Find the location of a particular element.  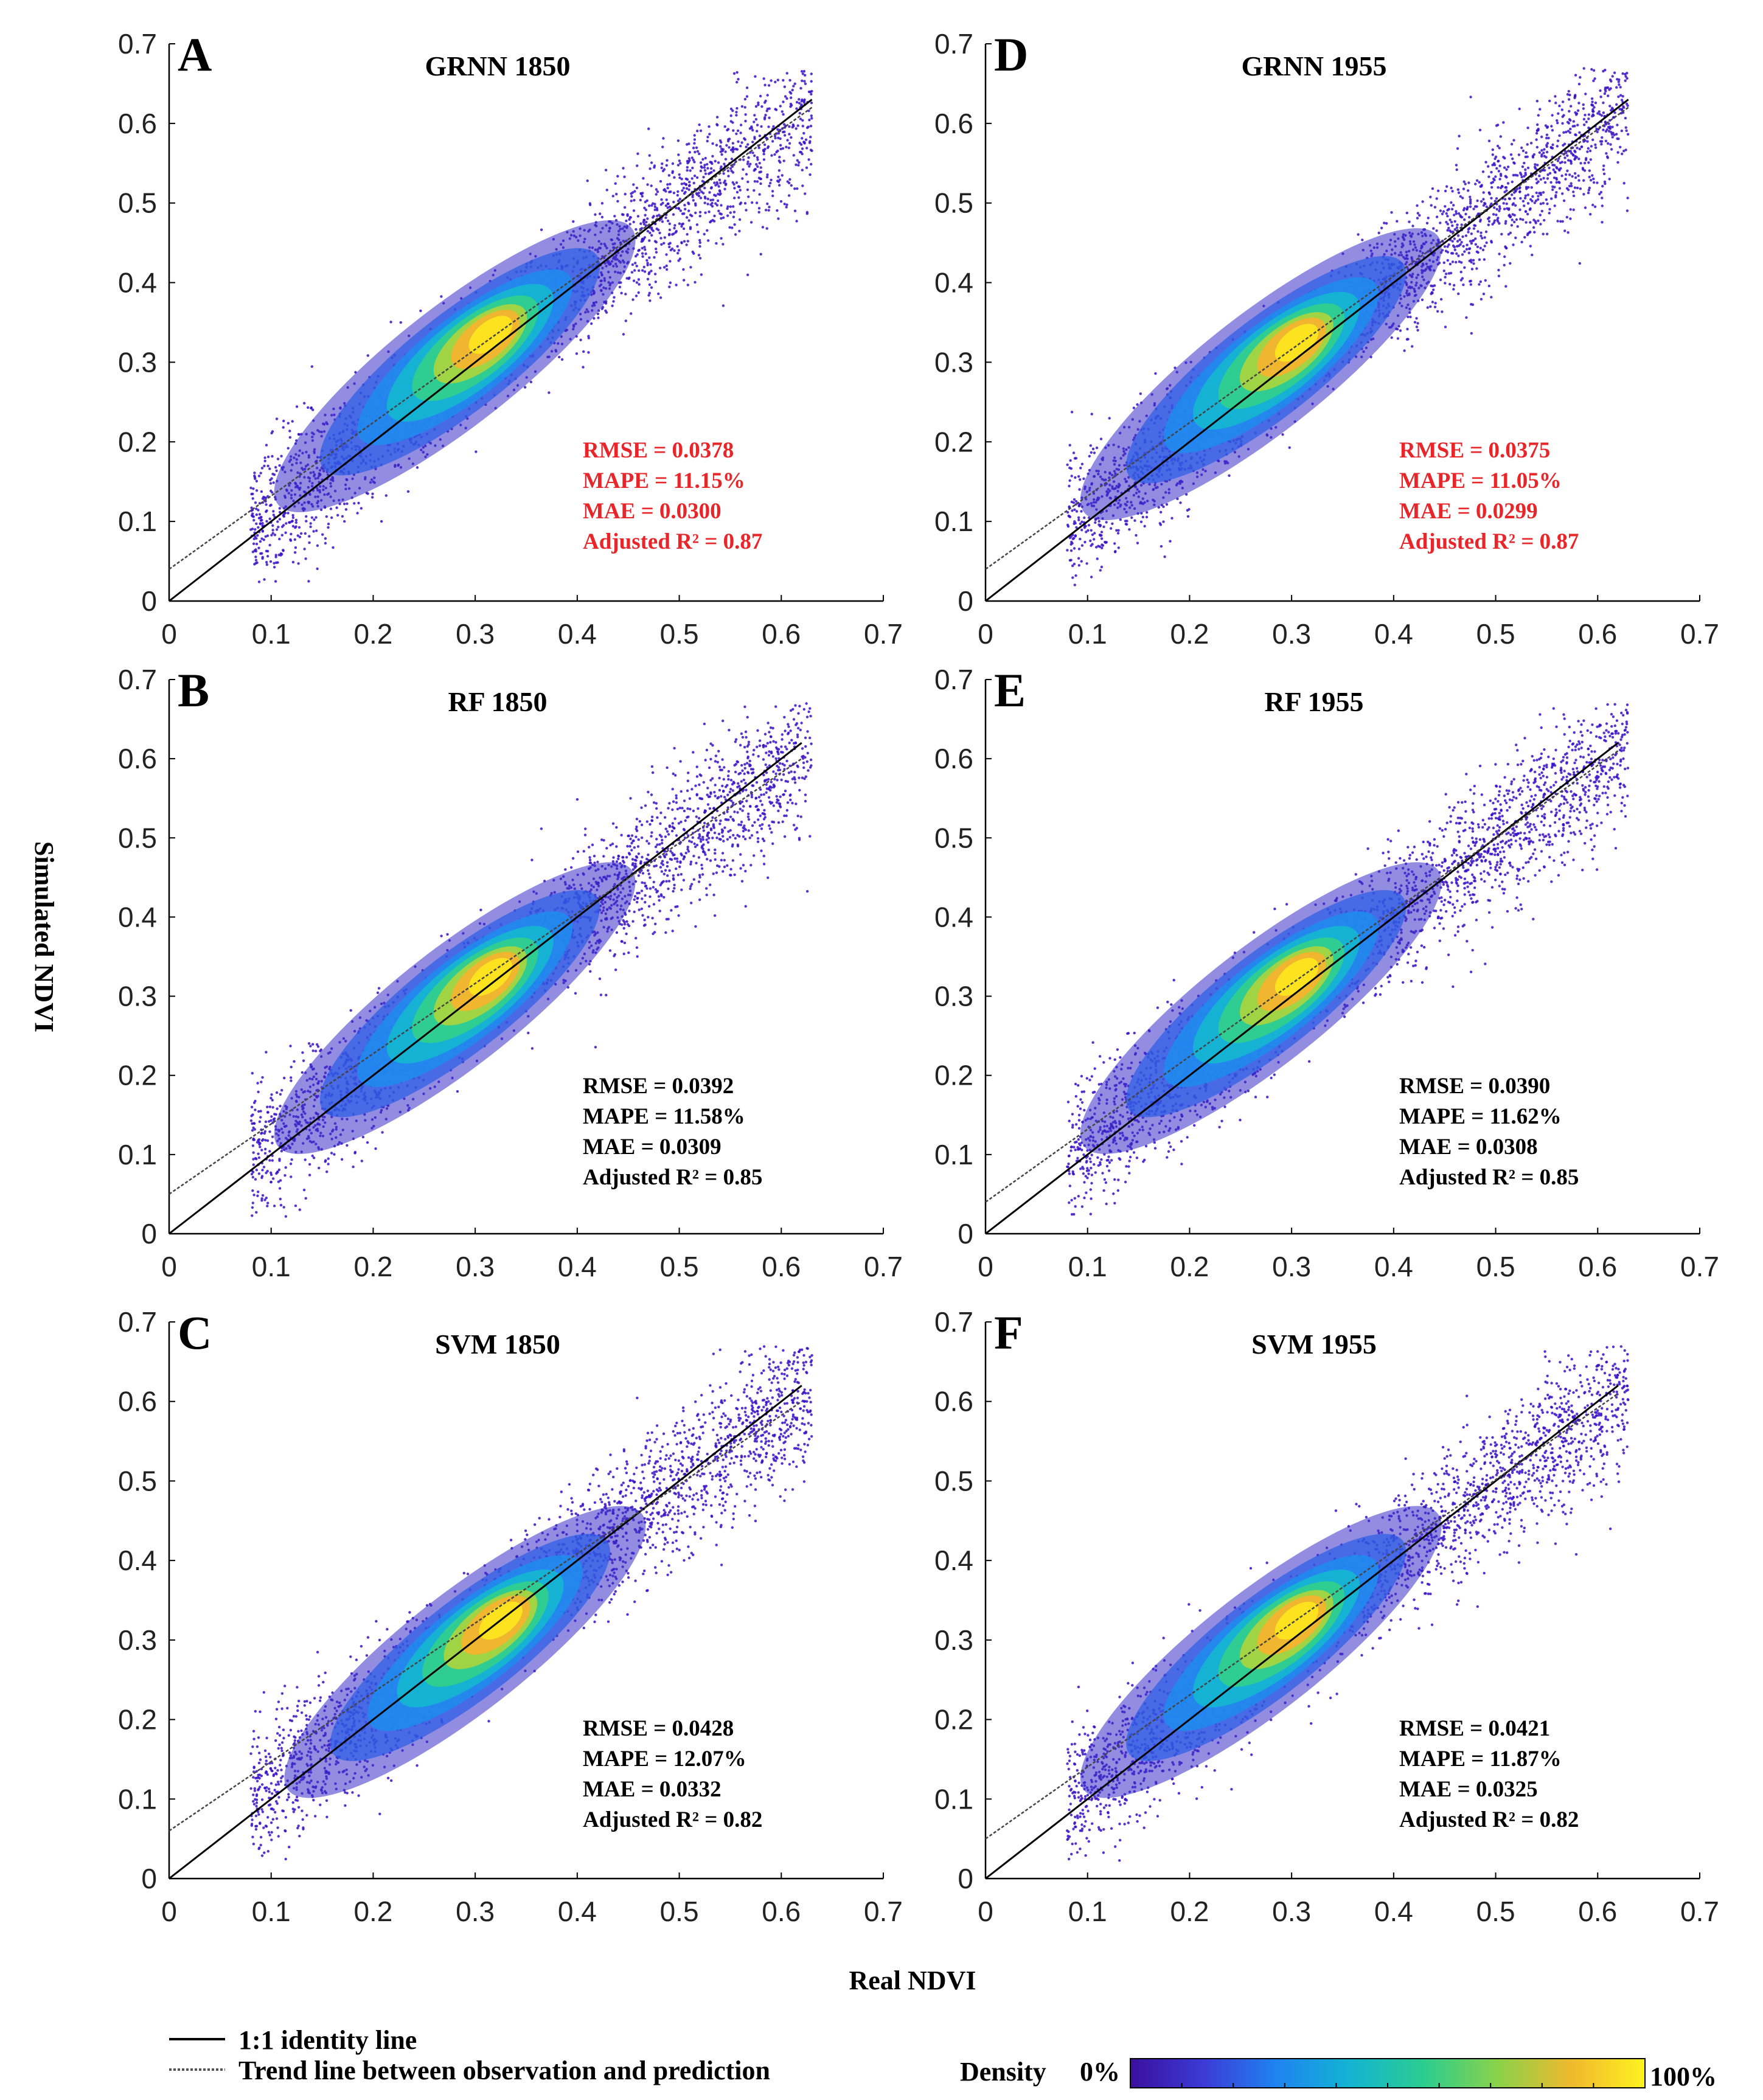

stat-rmse: RMSE = 0.0375 is located at coordinates (1474, 450).